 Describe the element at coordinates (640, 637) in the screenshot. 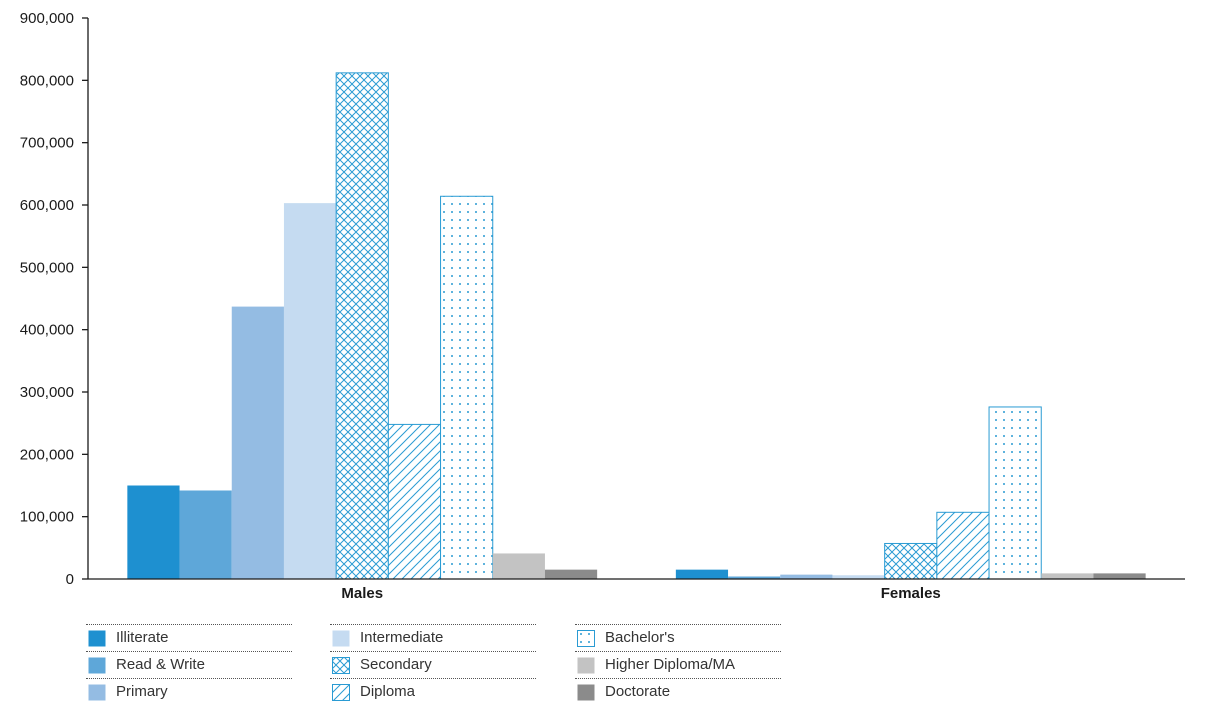

I see `legend-label: Bachelor's` at that location.